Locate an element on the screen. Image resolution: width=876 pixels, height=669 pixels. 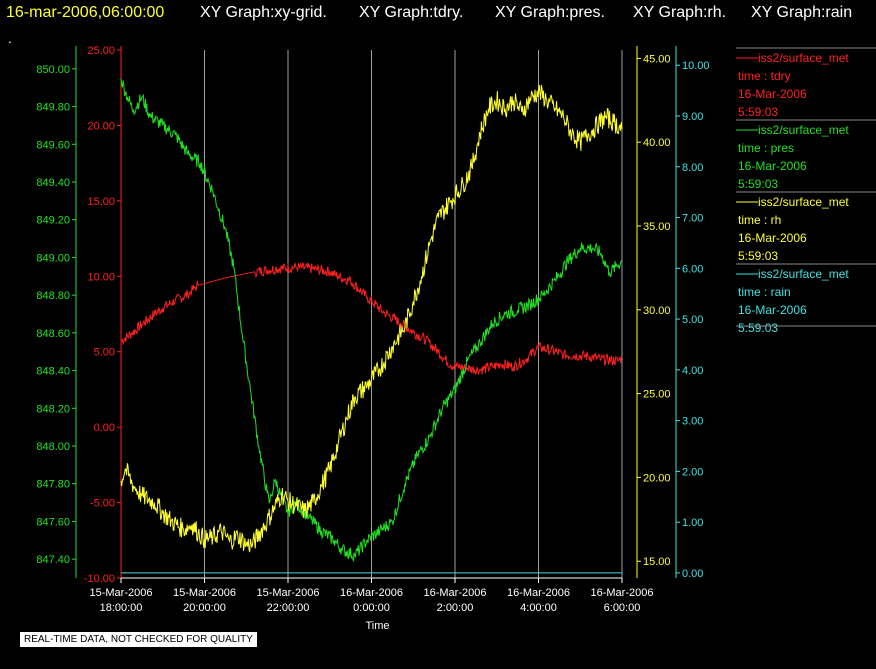
legend-series-label: time : pres is located at coordinates (766, 148).